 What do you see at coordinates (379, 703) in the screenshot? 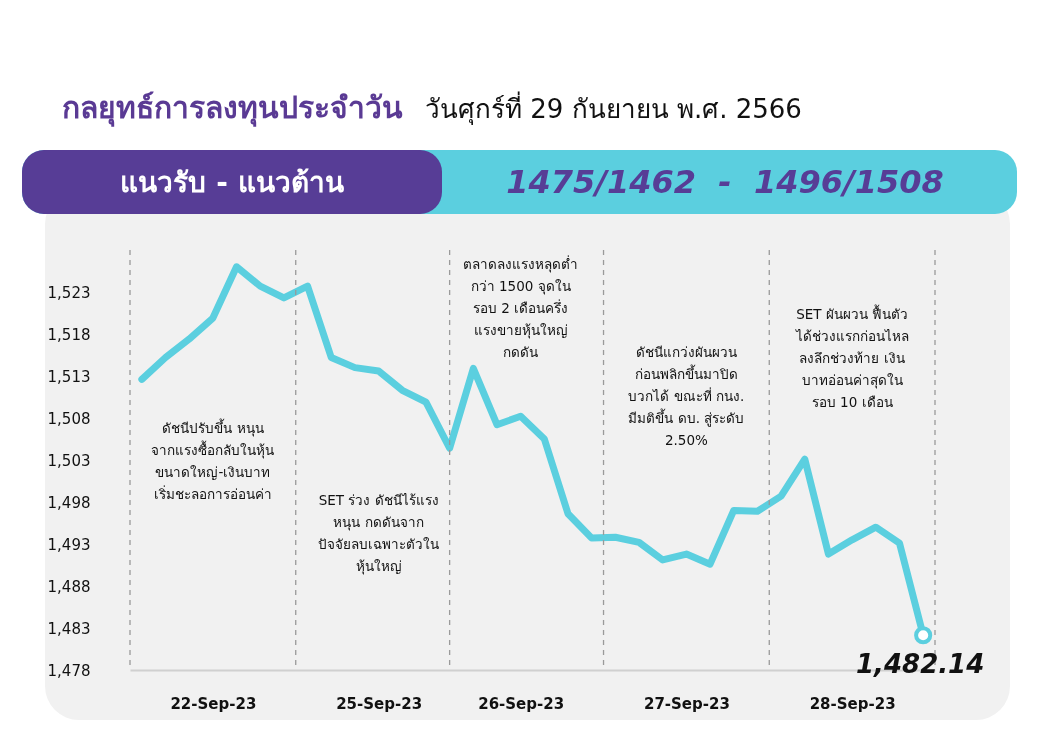
I see `x-tick-label: 25-Sep-23` at bounding box center [379, 703].